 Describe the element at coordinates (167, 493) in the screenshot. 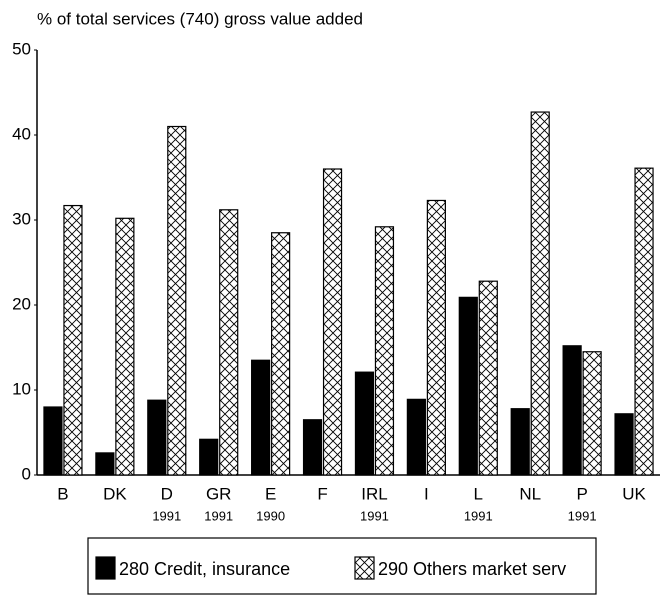

I see `x-tick-label: D` at that location.